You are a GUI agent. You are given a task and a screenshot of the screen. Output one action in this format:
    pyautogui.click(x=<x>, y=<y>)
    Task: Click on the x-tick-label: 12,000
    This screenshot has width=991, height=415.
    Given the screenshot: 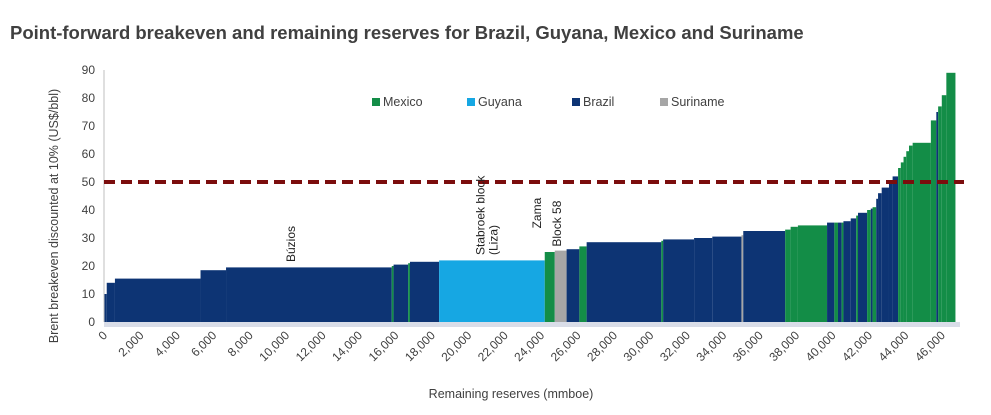 What is the action you would take?
    pyautogui.click(x=311, y=346)
    